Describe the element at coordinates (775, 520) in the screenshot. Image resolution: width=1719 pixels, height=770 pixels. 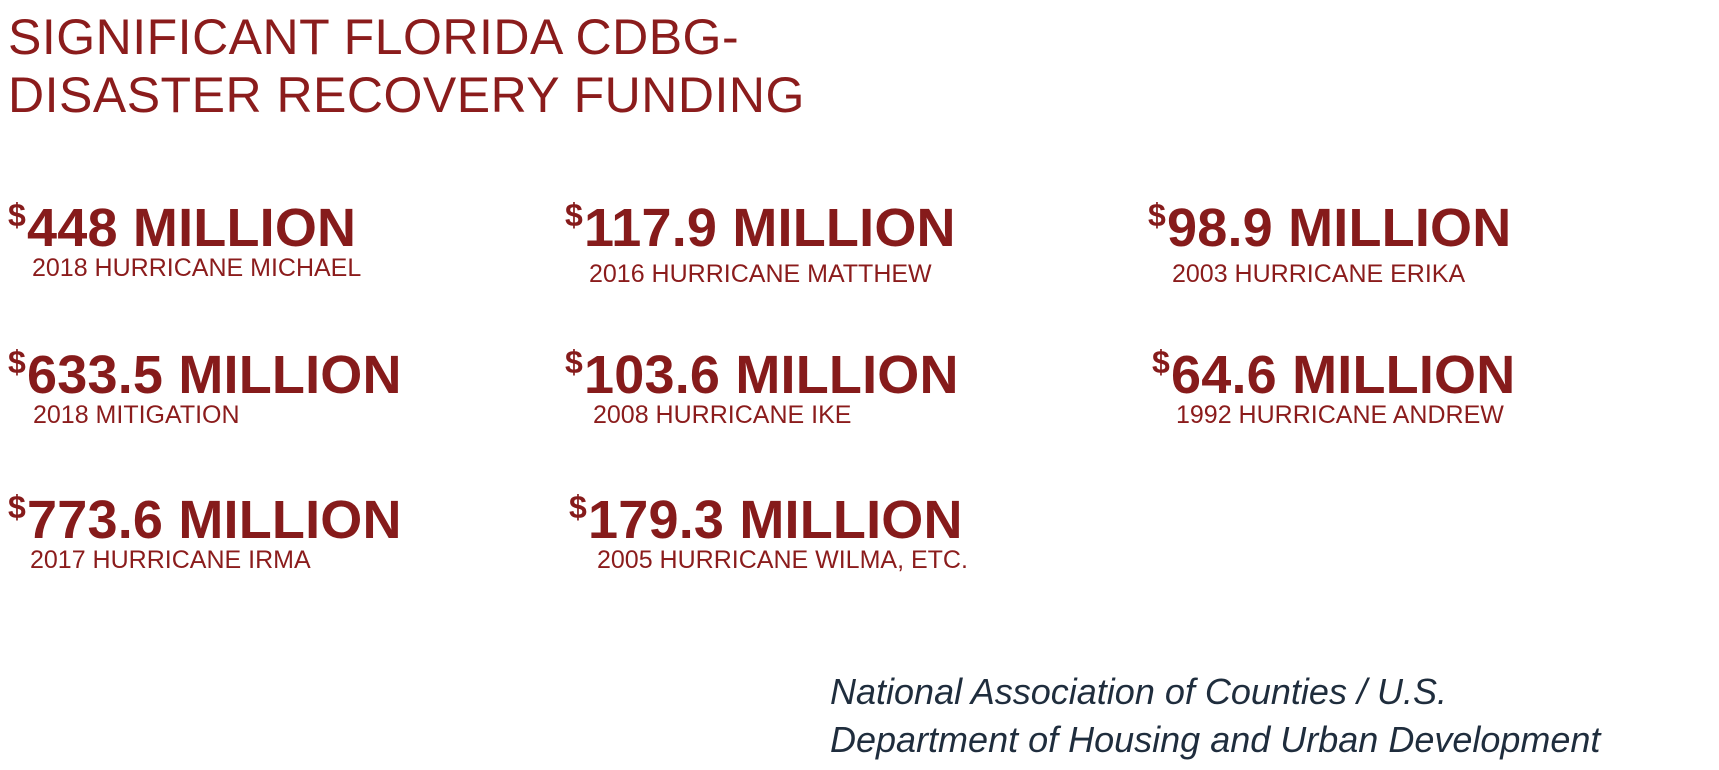
I see `stat-amount-value: 179.3 MILLION` at that location.